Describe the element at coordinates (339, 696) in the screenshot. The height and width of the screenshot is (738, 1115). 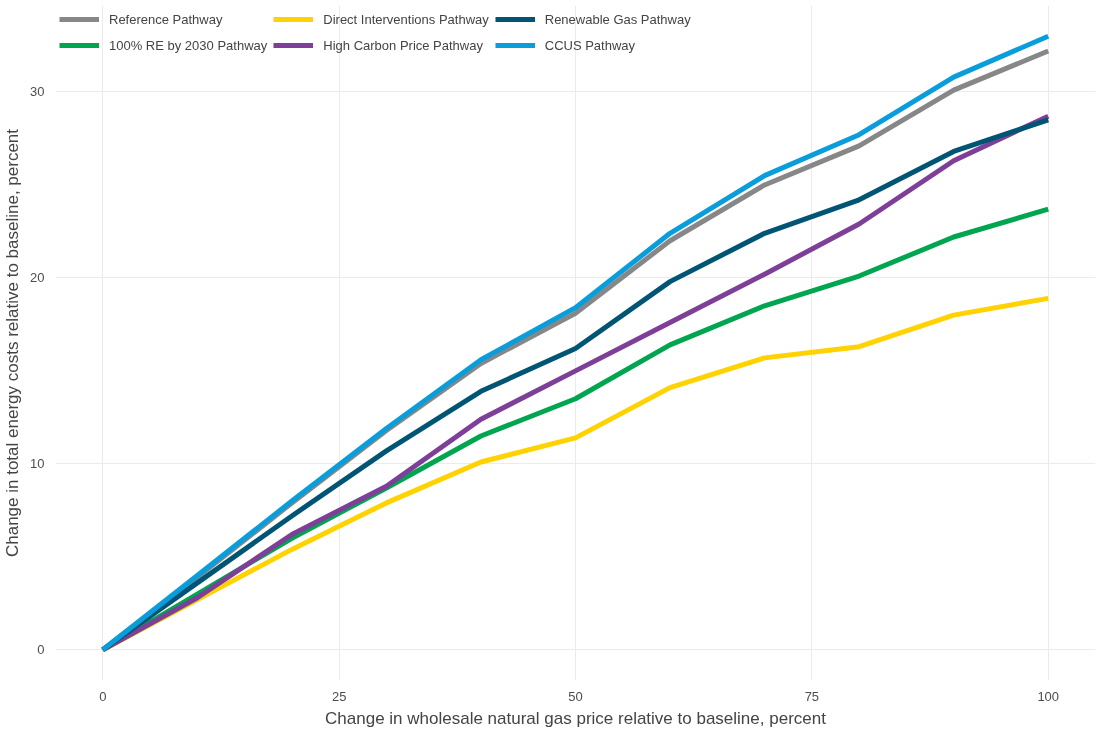
I see `x-tick-label: 25` at that location.